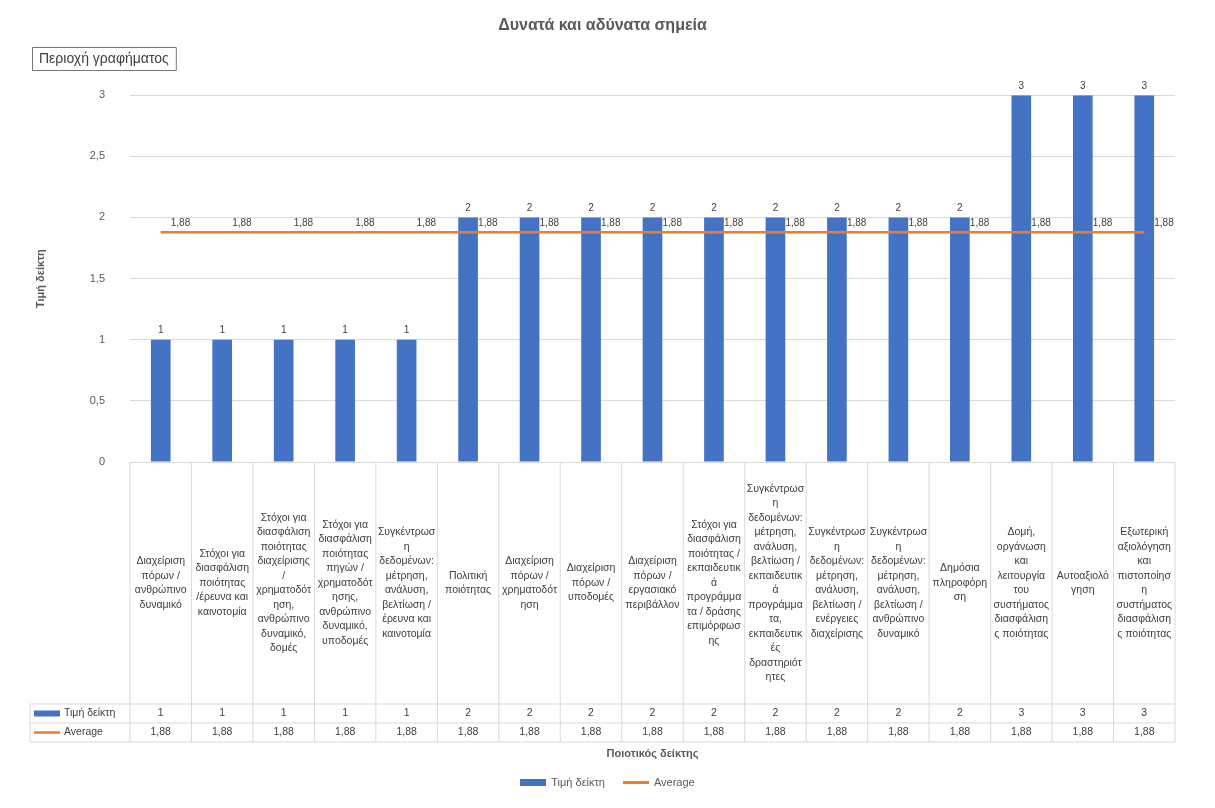 The image size is (1215, 808). Describe the element at coordinates (652, 754) in the screenshot. I see `text: Ποιοτικός δείκτης` at that location.